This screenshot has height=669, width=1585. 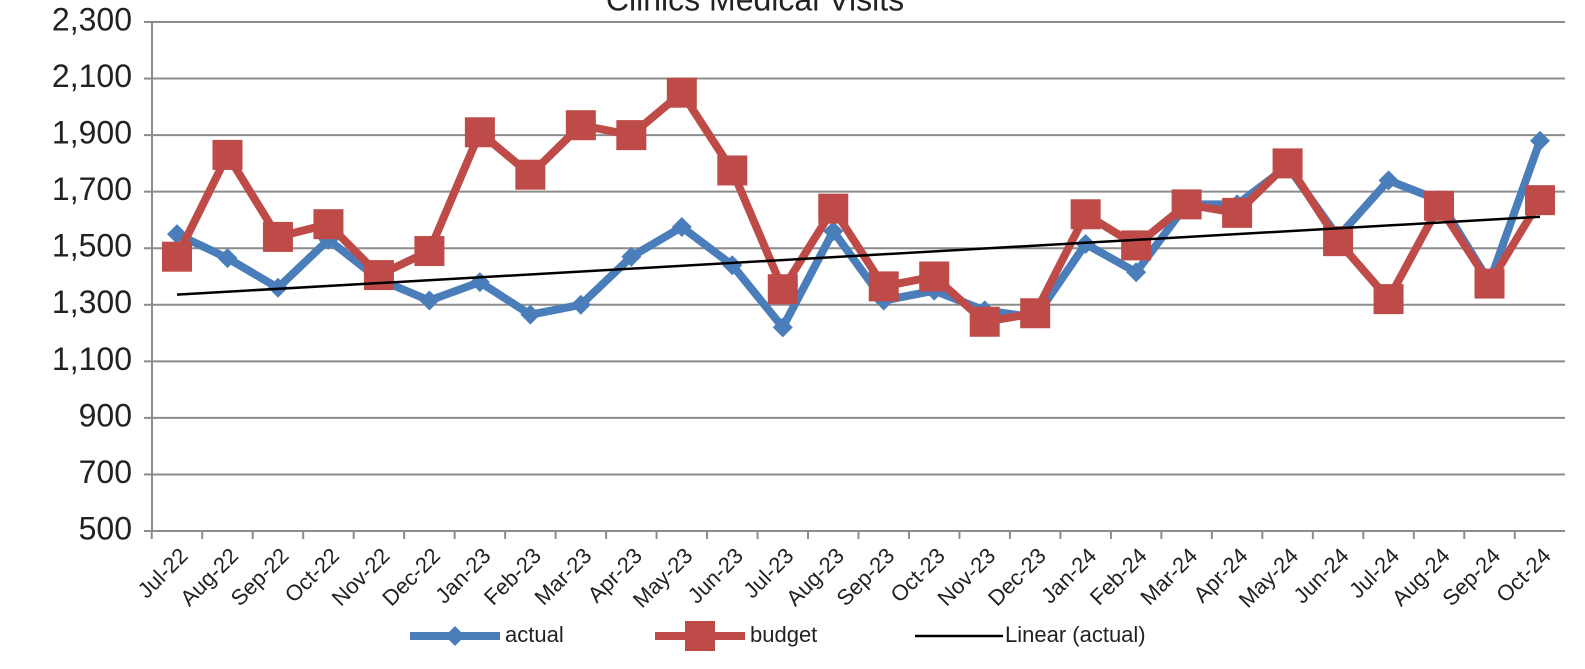 I want to click on legend-label: budget, so click(x=783, y=634).